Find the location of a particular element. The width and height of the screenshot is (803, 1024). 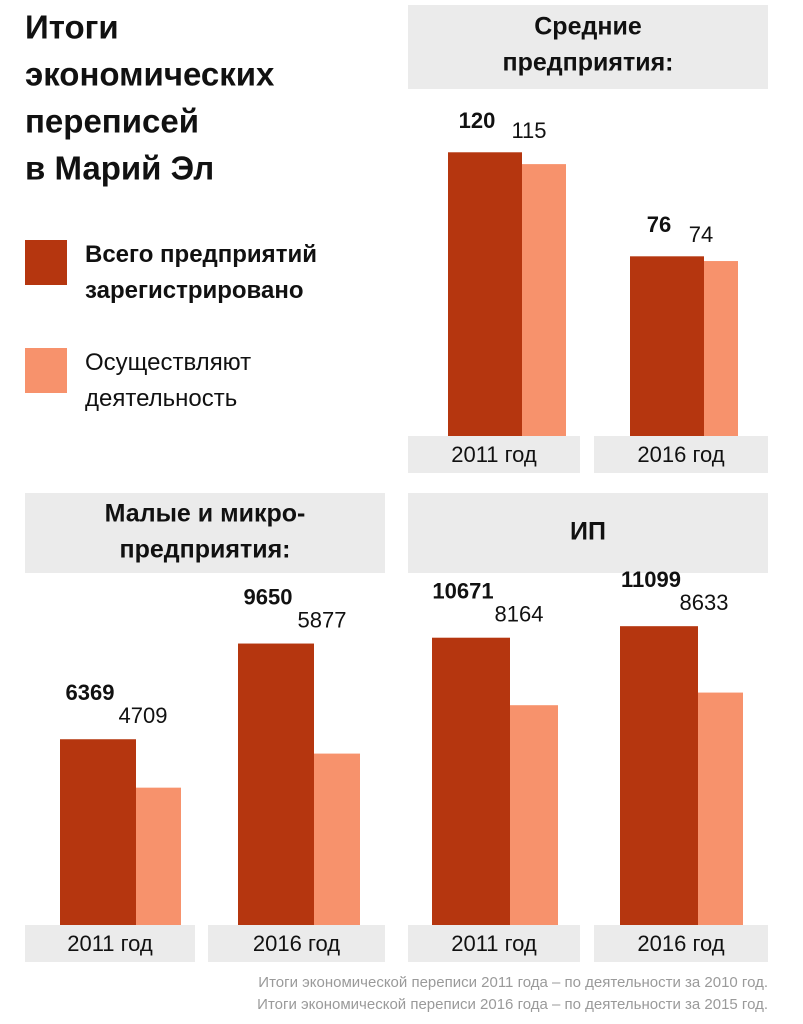

value-label: 115 is located at coordinates (528, 130).